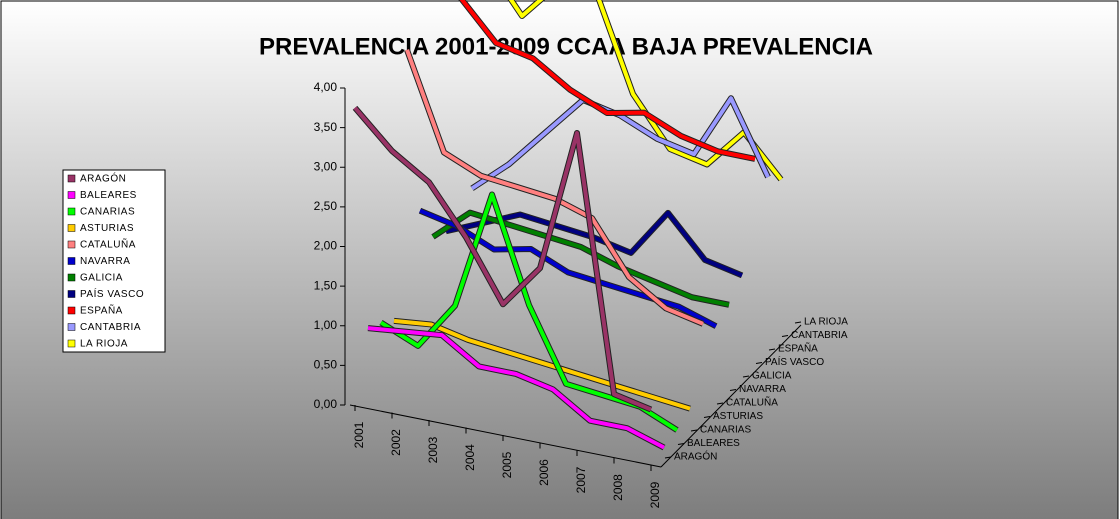 The width and height of the screenshot is (1120, 519). Describe the element at coordinates (326, 206) in the screenshot. I see `y-tick-label: 2,50` at that location.